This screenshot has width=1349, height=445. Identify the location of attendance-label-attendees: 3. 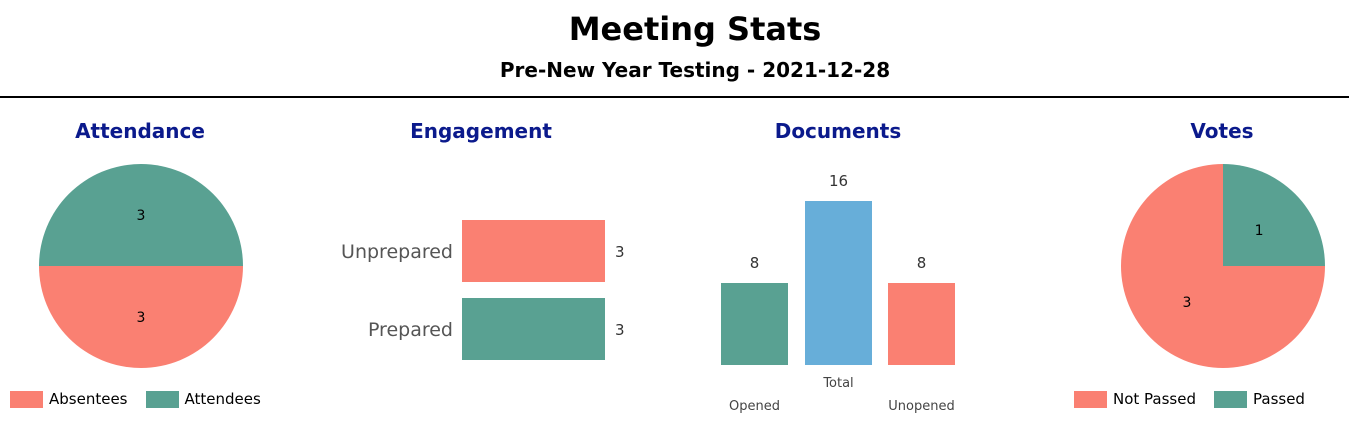
(141, 216).